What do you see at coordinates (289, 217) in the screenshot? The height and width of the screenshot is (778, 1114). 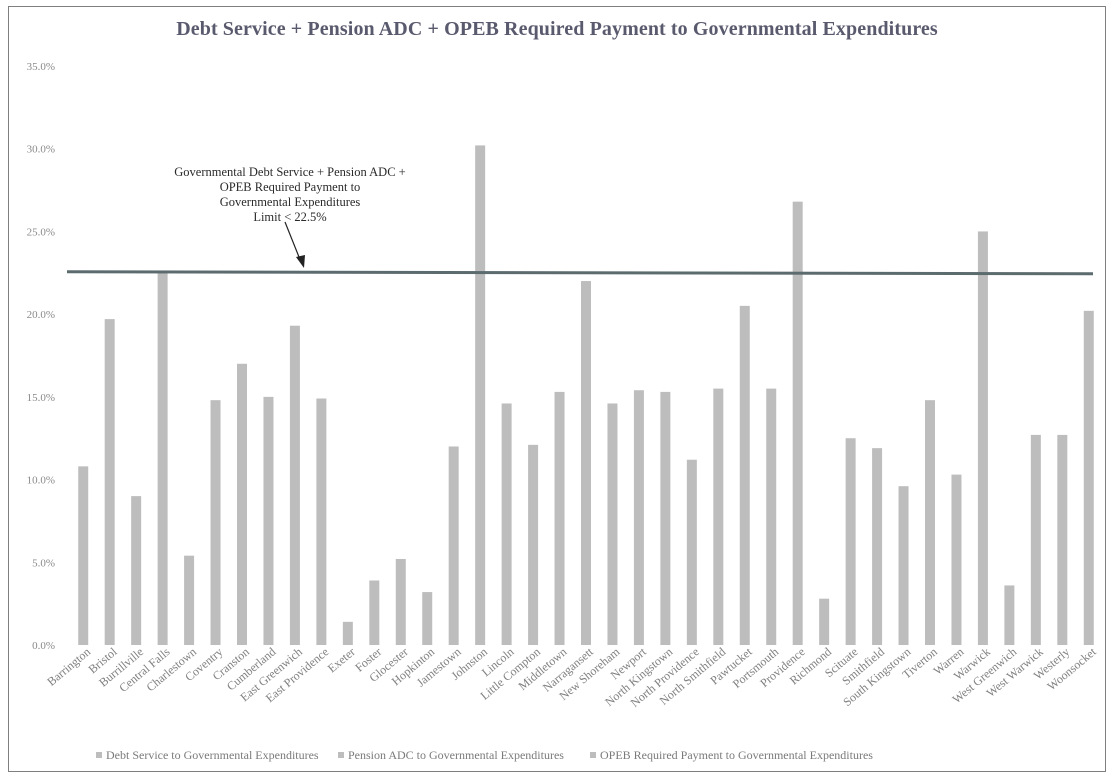 I see `annotation-line: Limit < 22.5%` at bounding box center [289, 217].